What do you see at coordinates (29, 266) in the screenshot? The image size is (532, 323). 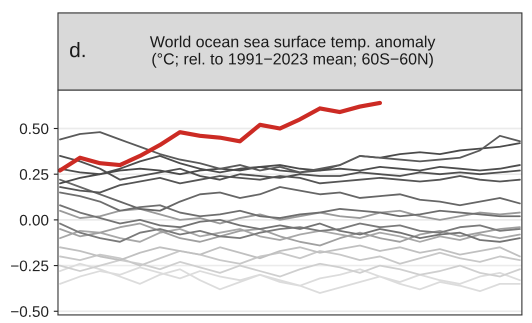 I see `y-tick-label: −0.25` at bounding box center [29, 266].